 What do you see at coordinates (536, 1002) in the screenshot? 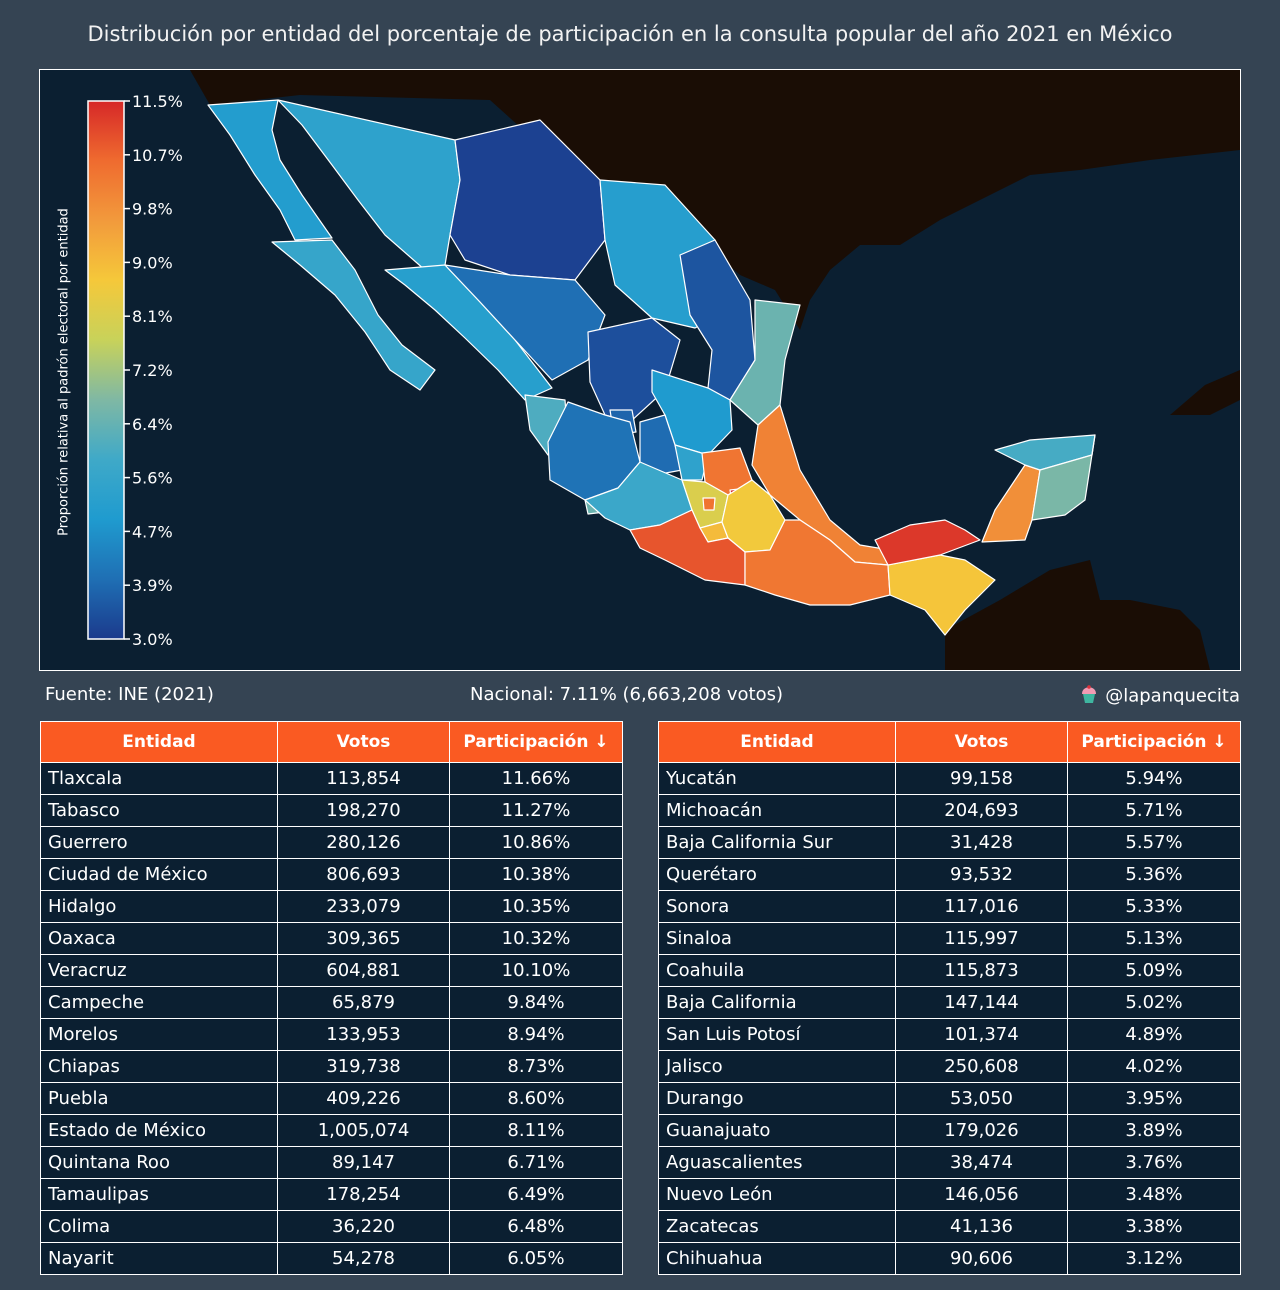
I see `cell-participacion: 9.84%` at bounding box center [536, 1002].